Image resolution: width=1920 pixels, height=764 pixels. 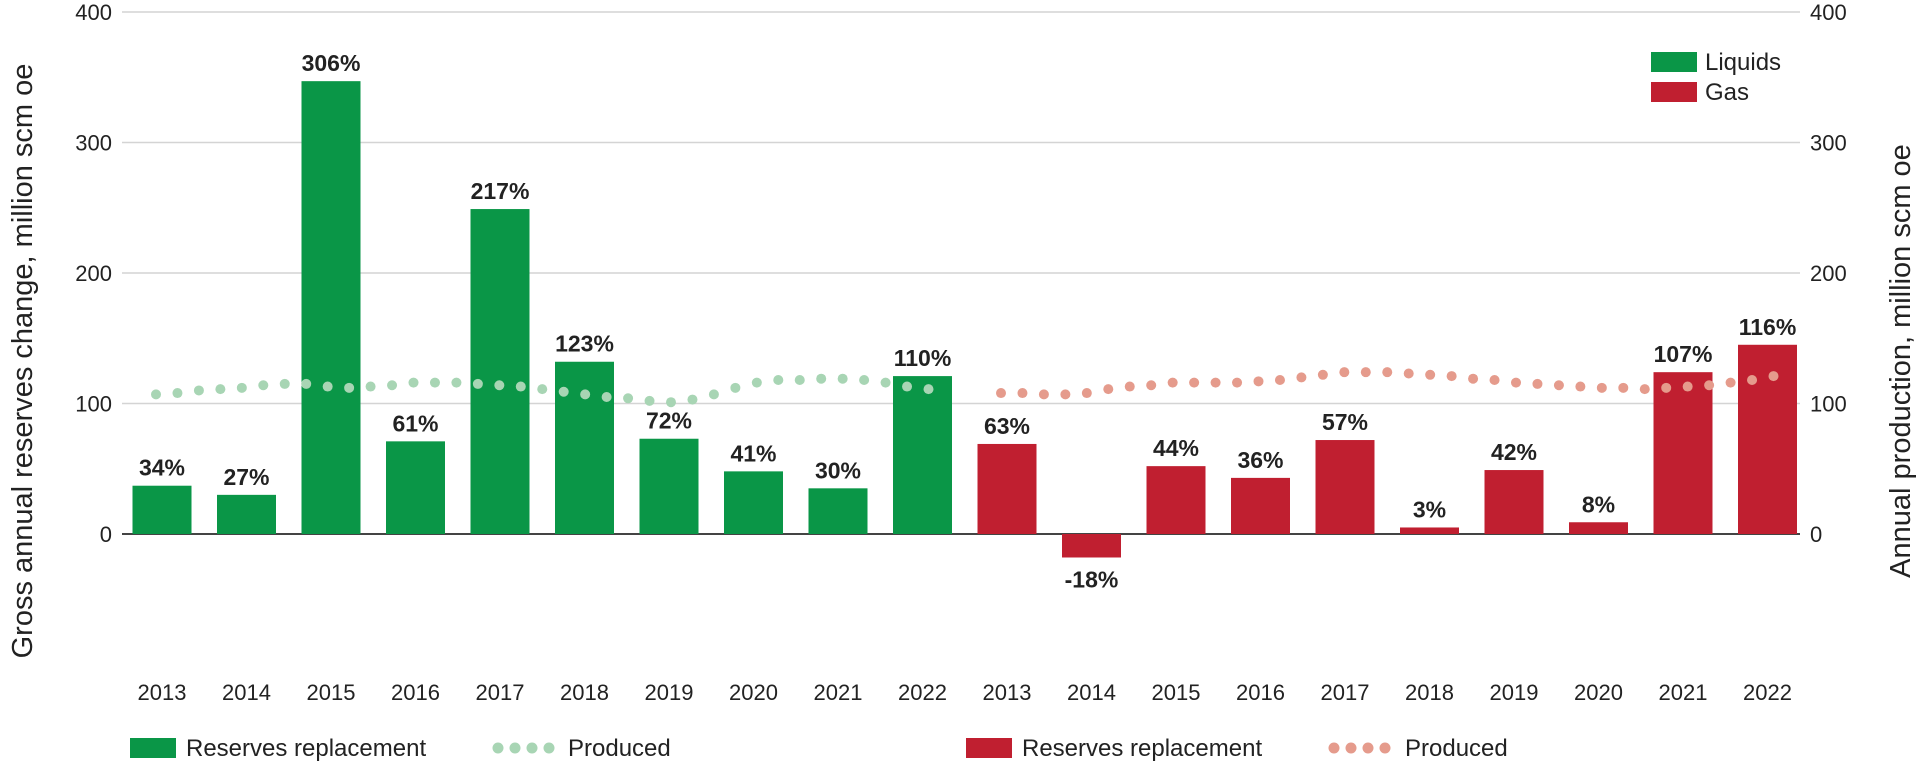 What do you see at coordinates (753, 502) in the screenshot?
I see `bar-liquids-2020` at bounding box center [753, 502].